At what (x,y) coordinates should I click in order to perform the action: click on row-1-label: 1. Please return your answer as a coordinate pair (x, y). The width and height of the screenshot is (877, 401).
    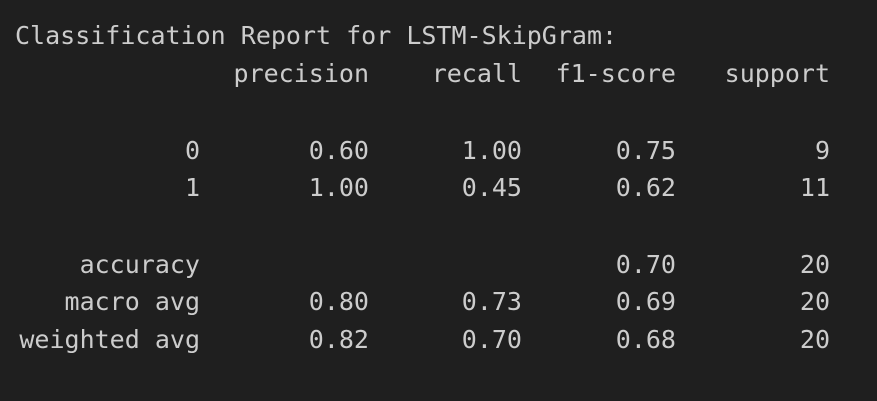
    Looking at the image, I should click on (192, 187).